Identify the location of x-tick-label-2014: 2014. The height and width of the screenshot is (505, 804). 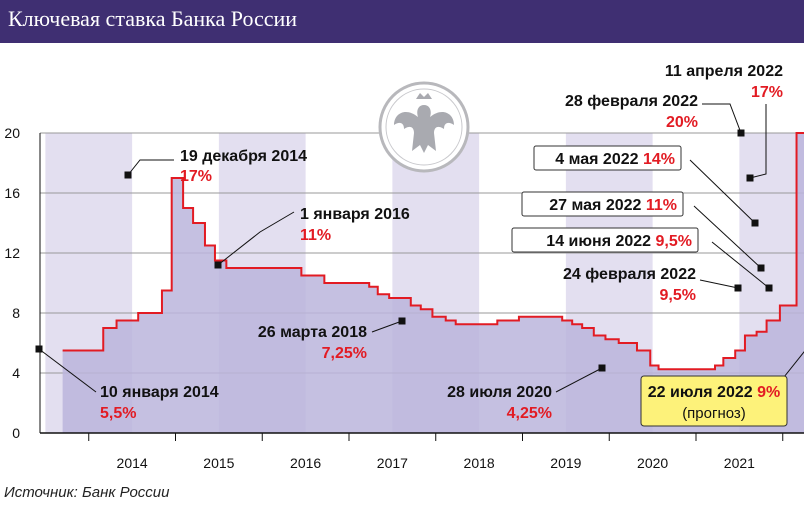
(132, 463).